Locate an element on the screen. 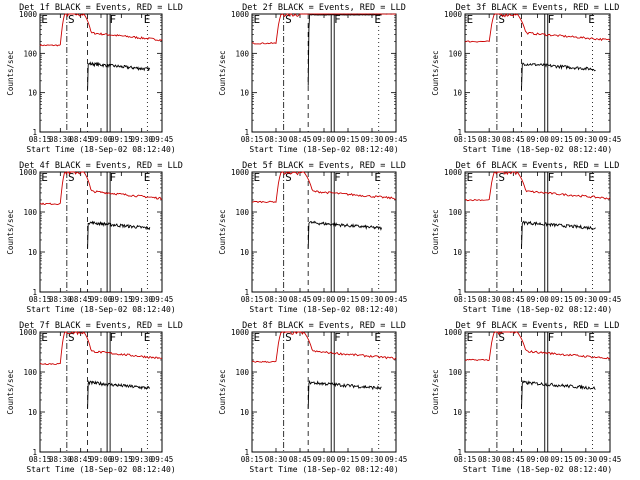  panel-title: Det 5f BLACK = Events, RED = LLD is located at coordinates (324, 166).